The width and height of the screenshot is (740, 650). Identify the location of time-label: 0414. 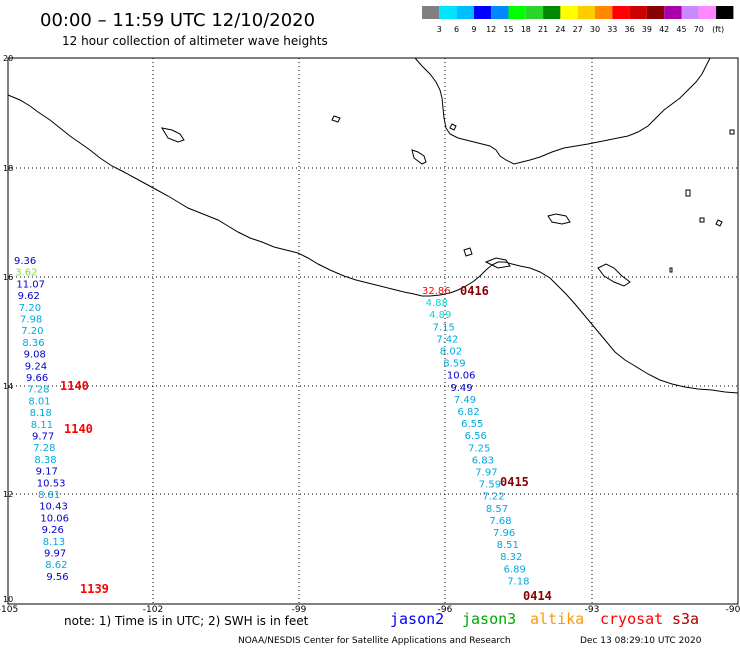
(537, 596).